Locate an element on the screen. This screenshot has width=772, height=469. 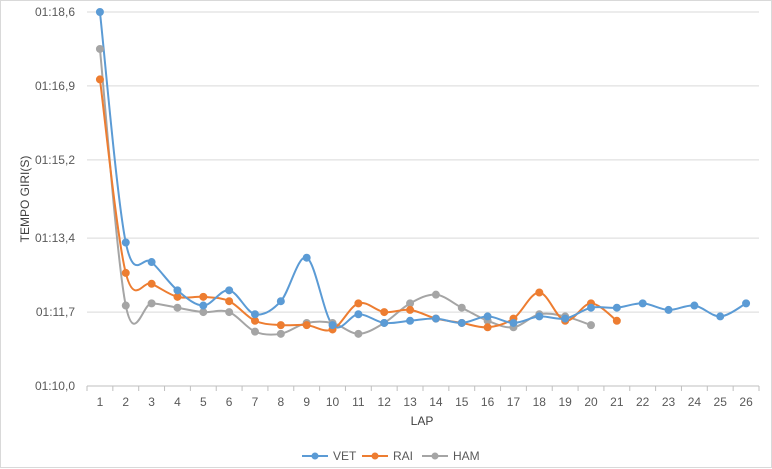
x-tick-label: 17 is located at coordinates (514, 402).